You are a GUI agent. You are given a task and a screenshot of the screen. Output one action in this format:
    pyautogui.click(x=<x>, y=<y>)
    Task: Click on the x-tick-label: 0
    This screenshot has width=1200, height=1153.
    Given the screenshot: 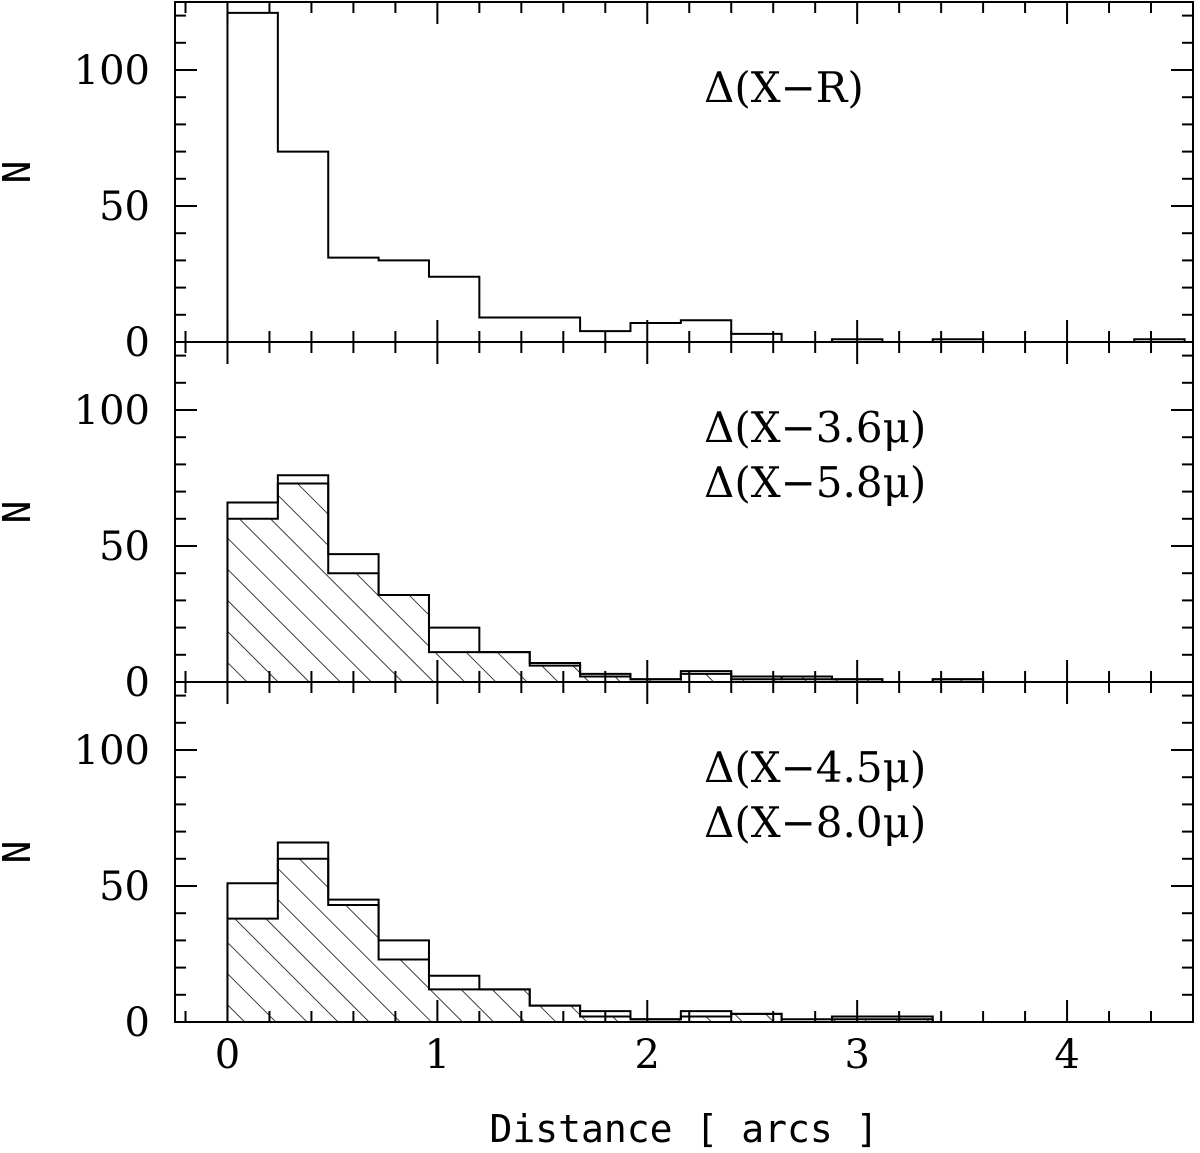 What is the action you would take?
    pyautogui.click(x=227, y=1055)
    